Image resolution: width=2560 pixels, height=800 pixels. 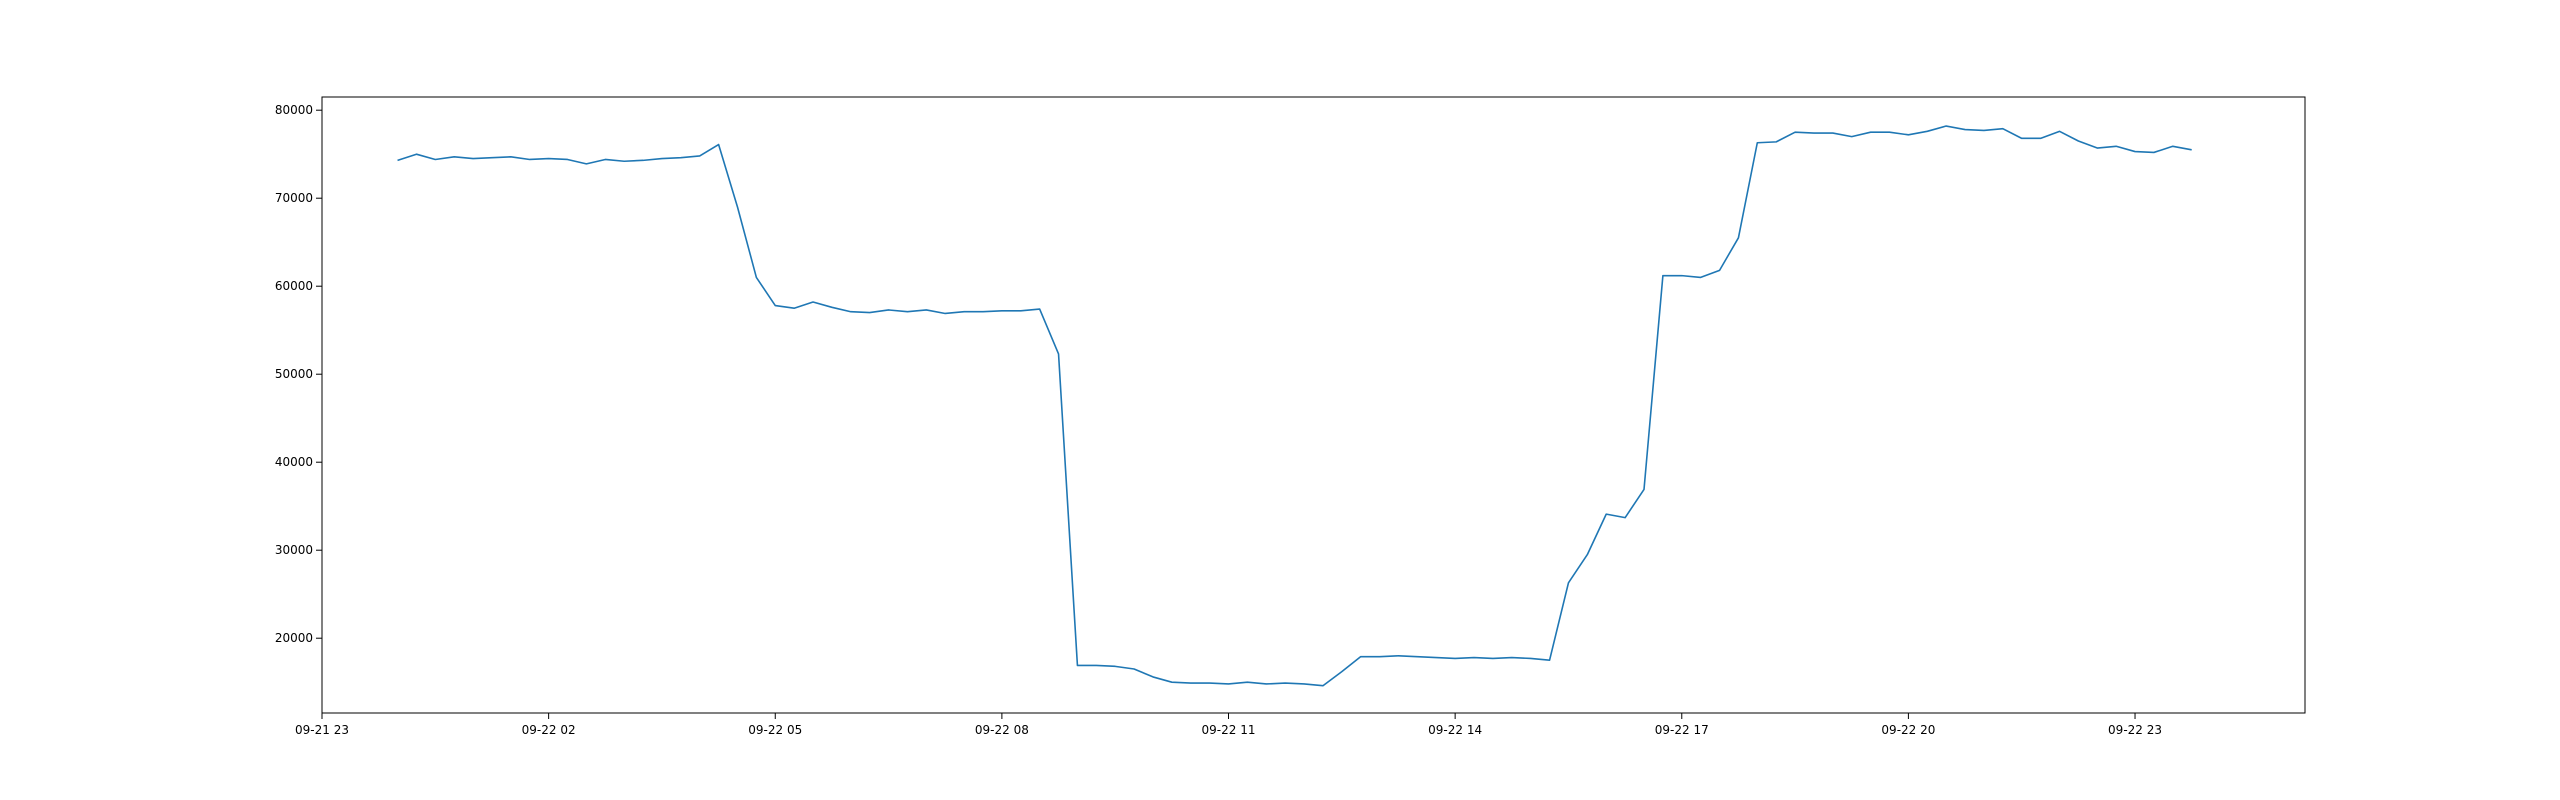 What do you see at coordinates (294, 638) in the screenshot?
I see `y-tick-label: 20000` at bounding box center [294, 638].